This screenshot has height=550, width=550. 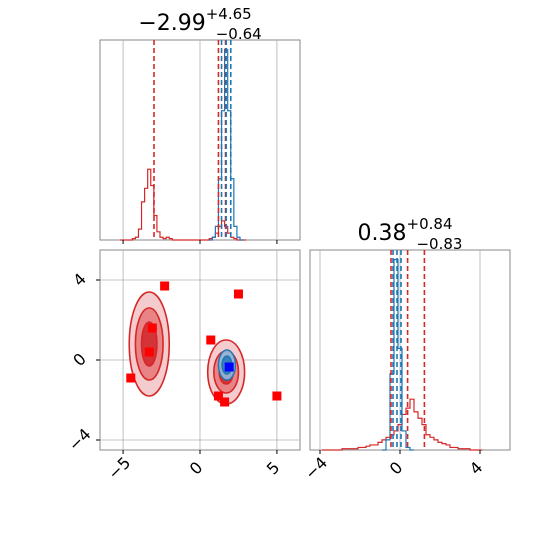 I want to click on y-tick-label: −4, so click(x=80, y=440).